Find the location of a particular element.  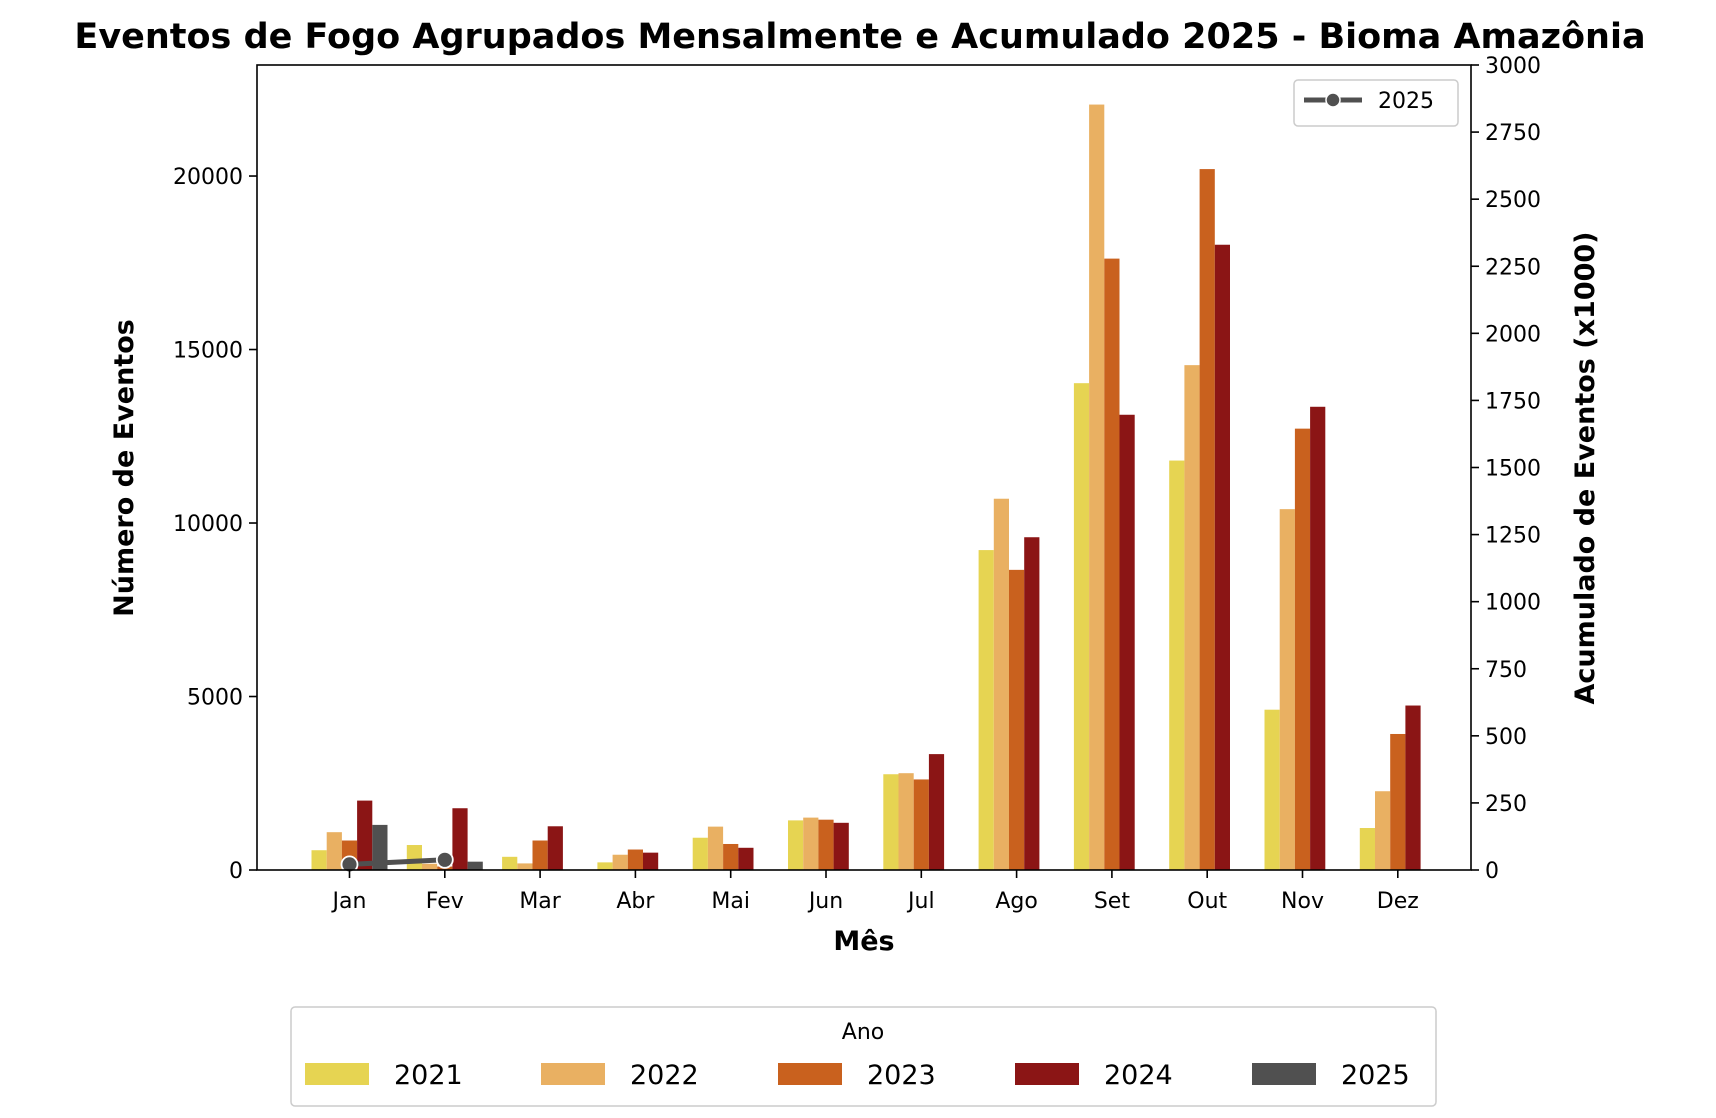

bar-2022-Abr is located at coordinates (620, 862).